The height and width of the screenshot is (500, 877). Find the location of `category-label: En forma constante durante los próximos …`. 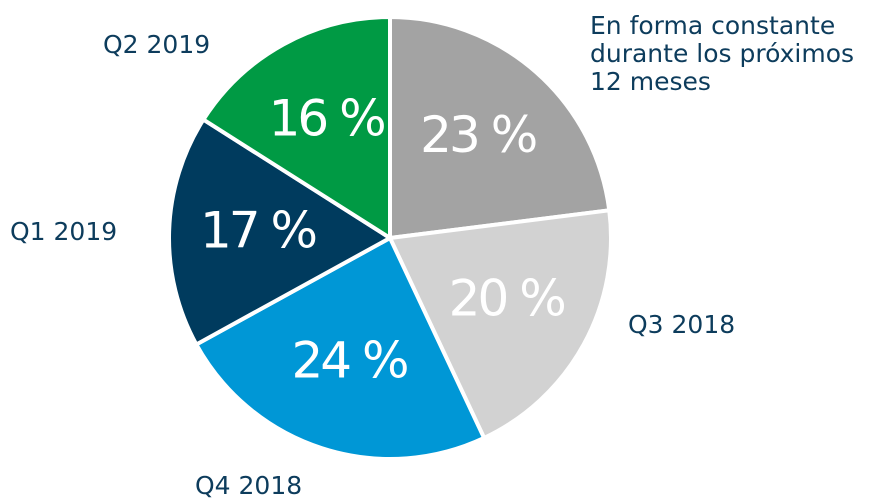

category-label: En forma constante durante los próximos … is located at coordinates (722, 53).